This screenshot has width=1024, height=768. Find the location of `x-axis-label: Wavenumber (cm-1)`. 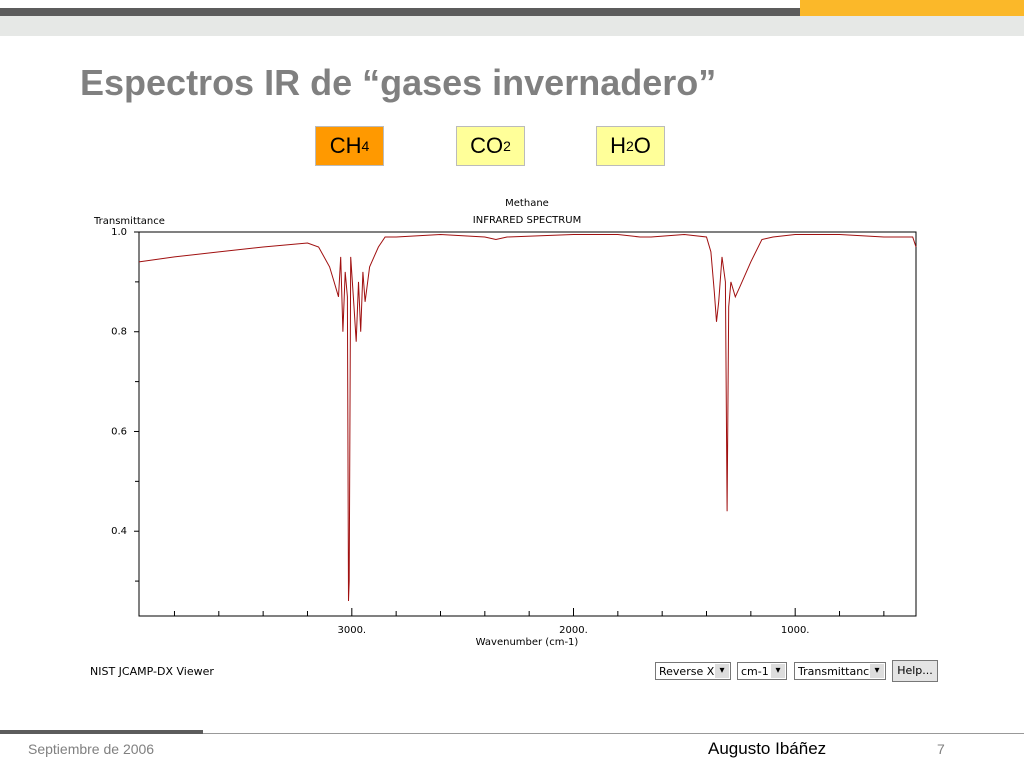

x-axis-label: Wavenumber (cm-1) is located at coordinates (527, 642).